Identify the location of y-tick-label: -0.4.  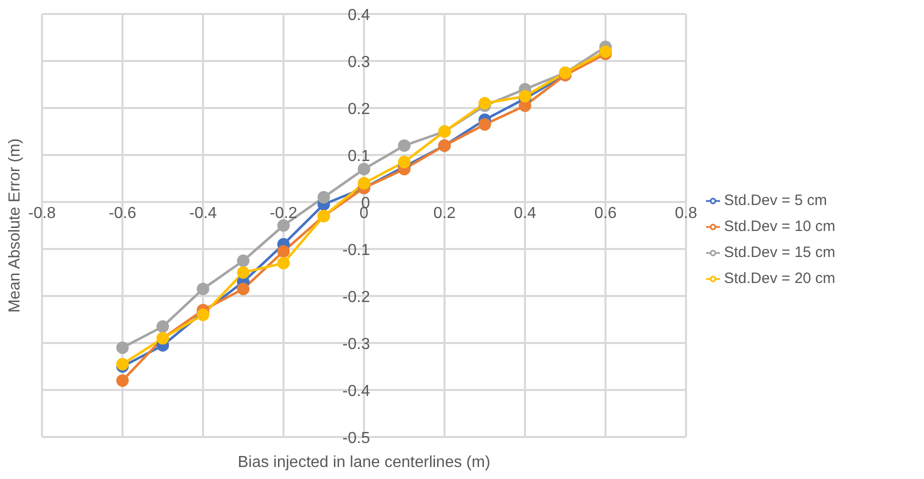
(356, 391).